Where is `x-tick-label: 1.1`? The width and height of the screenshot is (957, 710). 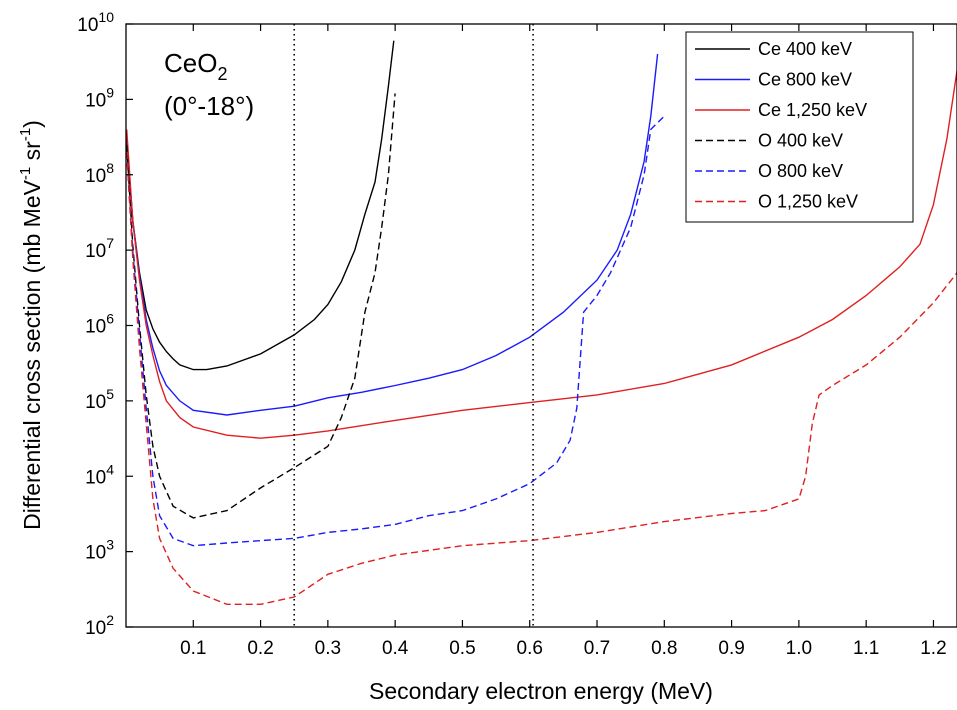
x-tick-label: 1.1 is located at coordinates (866, 648).